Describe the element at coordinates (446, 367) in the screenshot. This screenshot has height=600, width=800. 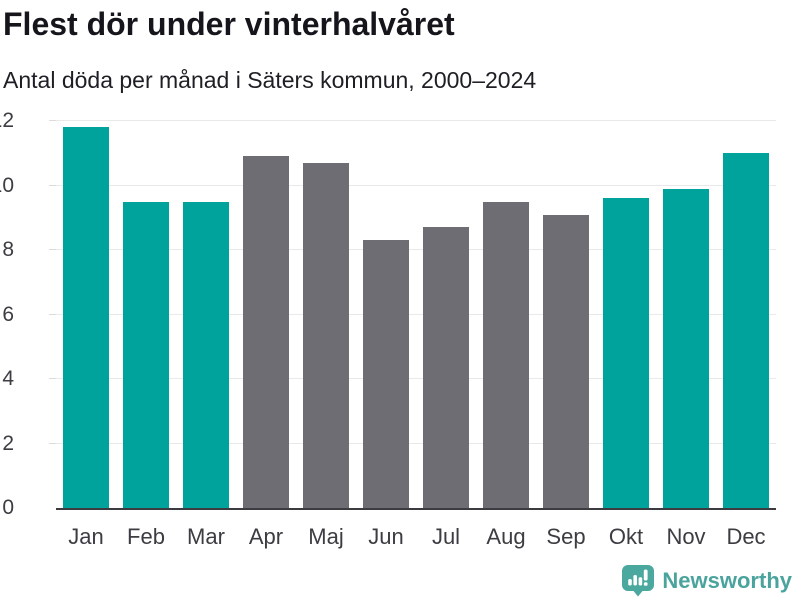
I see `bar-jul` at that location.